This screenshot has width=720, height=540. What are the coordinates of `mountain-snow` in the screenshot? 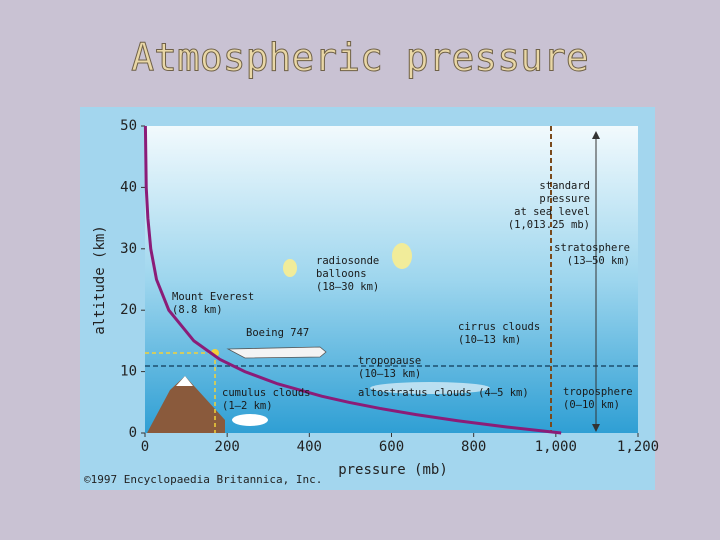 It's located at (184, 381).